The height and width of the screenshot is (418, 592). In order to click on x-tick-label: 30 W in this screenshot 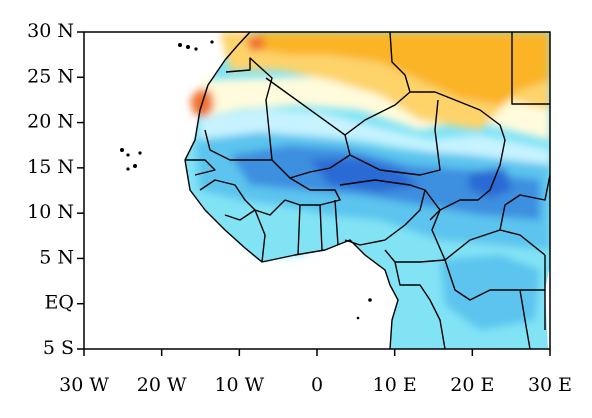, I will do `click(84, 385)`.